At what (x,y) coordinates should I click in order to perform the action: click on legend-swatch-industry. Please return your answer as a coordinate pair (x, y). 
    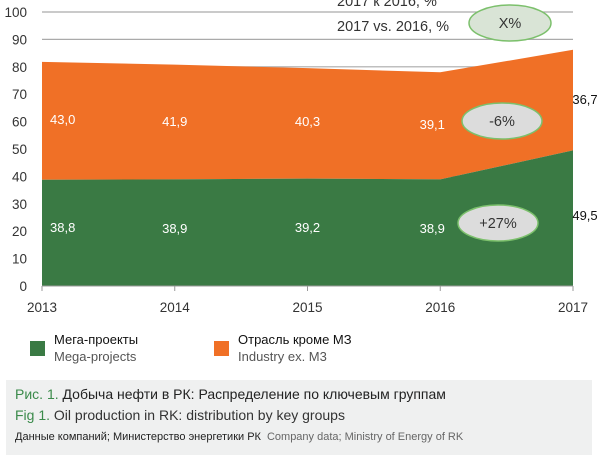
    Looking at the image, I should click on (221, 348).